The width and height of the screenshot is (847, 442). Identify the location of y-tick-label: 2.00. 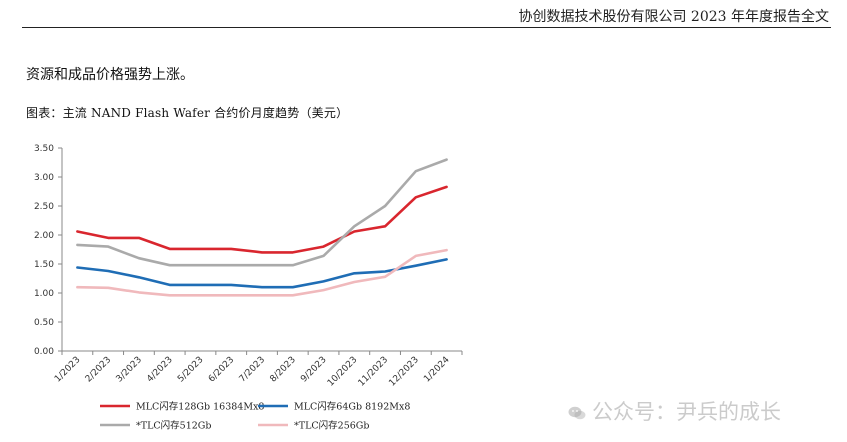
(44, 236).